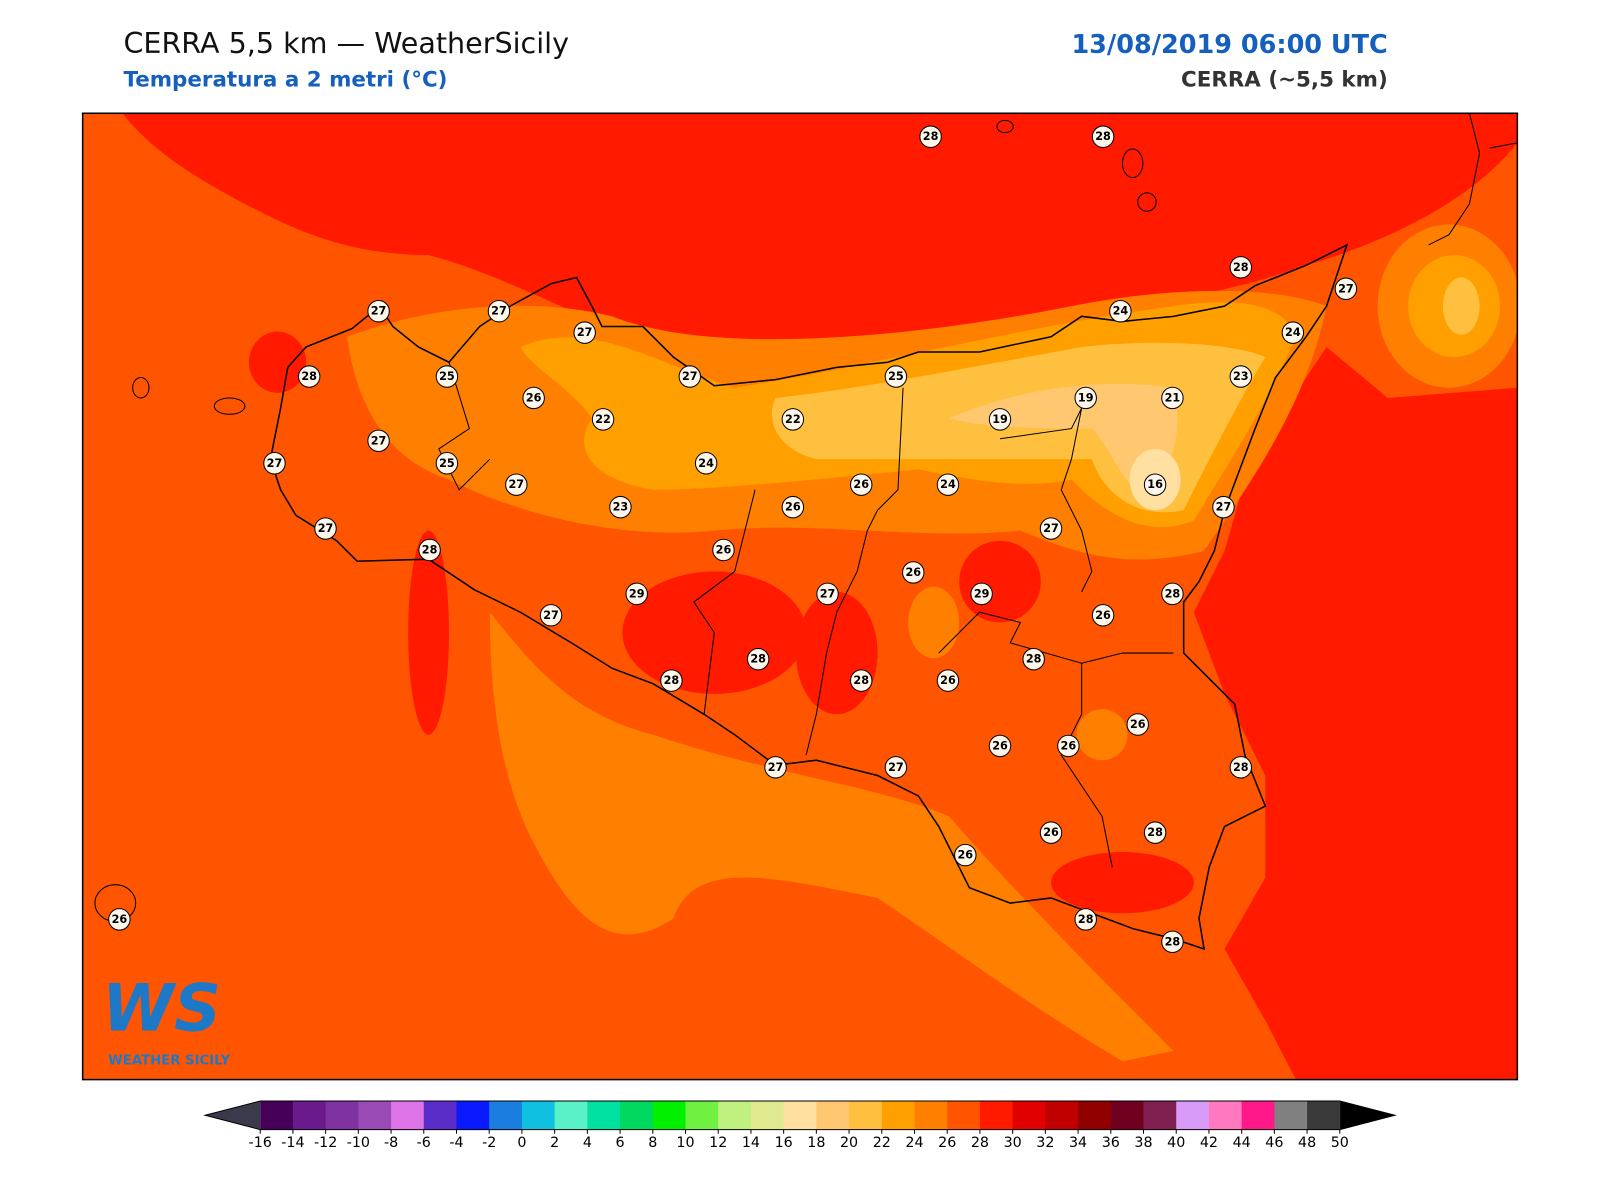 This screenshot has height=1200, width=1600. What do you see at coordinates (489, 1143) in the screenshot?
I see `colorbar-tick-label: -2` at bounding box center [489, 1143].